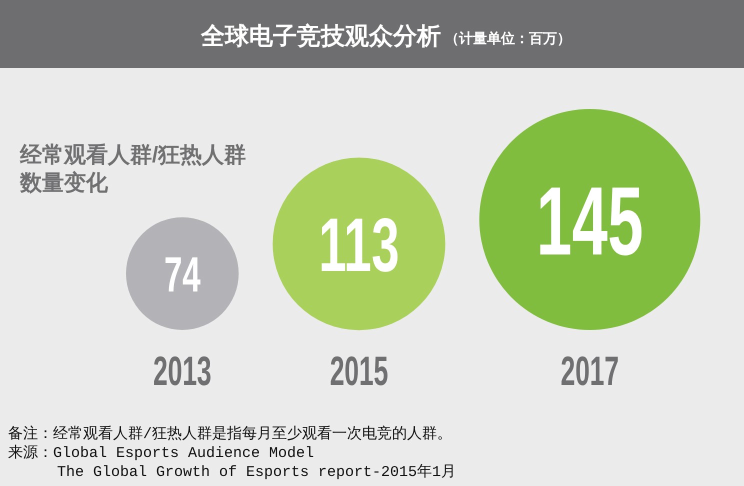  Describe the element at coordinates (590, 221) in the screenshot. I see `data-label: 145` at that location.